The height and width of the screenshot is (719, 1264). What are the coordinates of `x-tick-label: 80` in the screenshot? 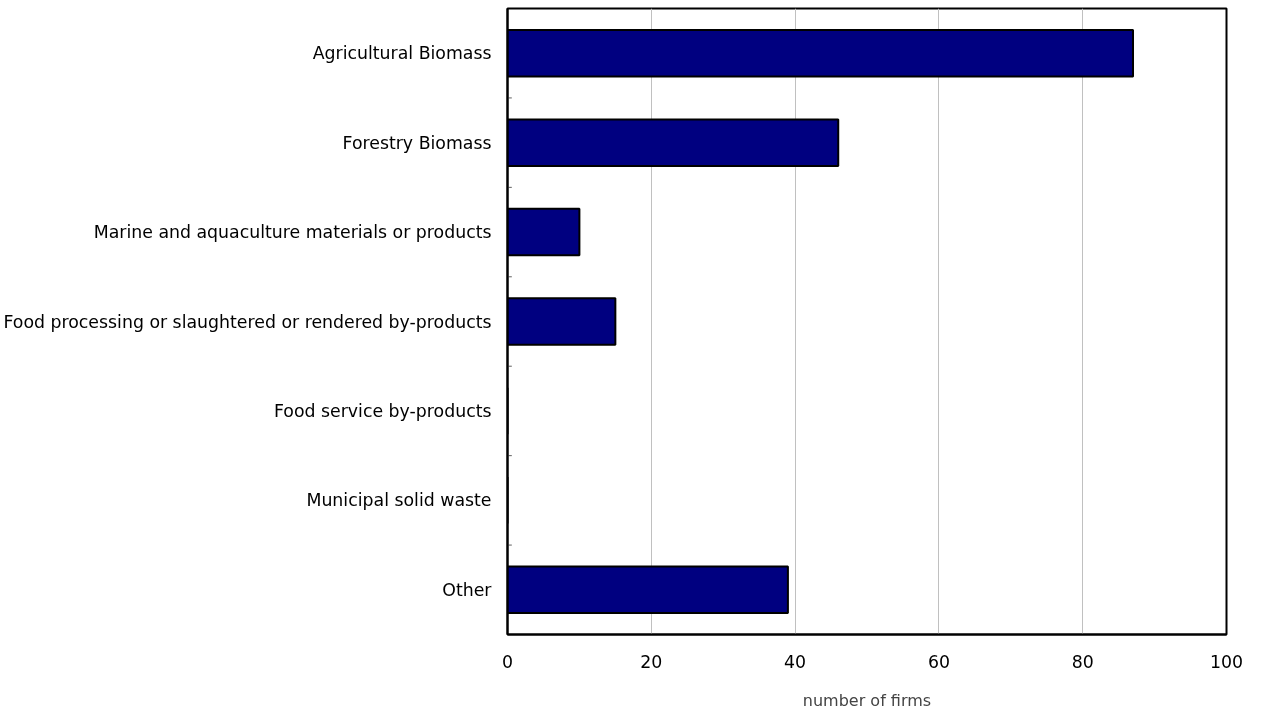 It's located at (1082, 661).